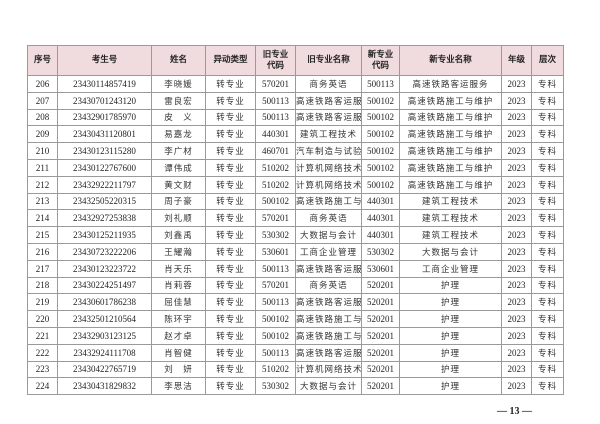 This screenshot has width=600, height=424. I want to click on cell-old-major-name: 计算机网络技术, so click(328, 184).